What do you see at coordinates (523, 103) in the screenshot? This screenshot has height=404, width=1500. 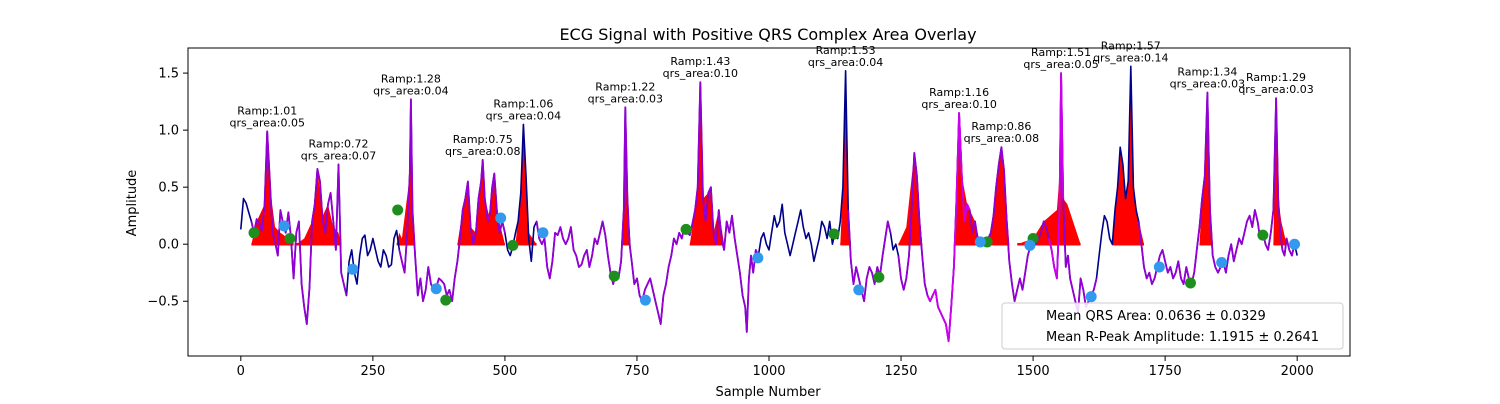 I see `annotation-ramp-5: Ramp:1.06` at bounding box center [523, 103].